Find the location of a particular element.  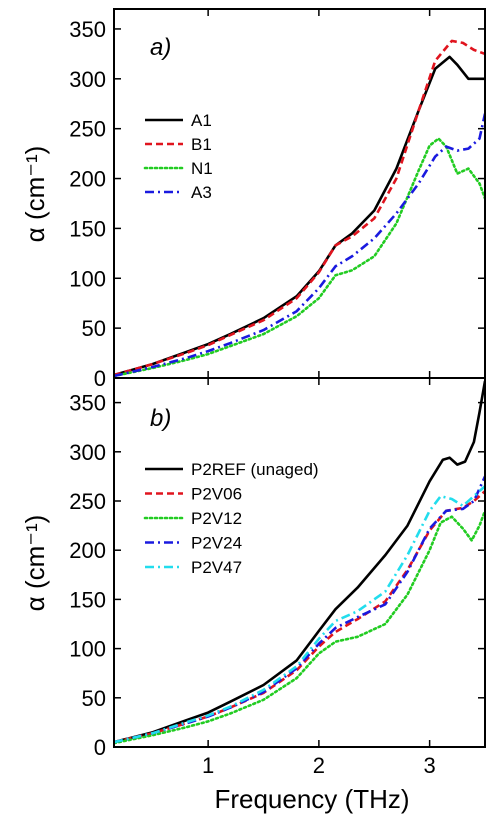

legend-label: P2V24 is located at coordinates (216, 543).